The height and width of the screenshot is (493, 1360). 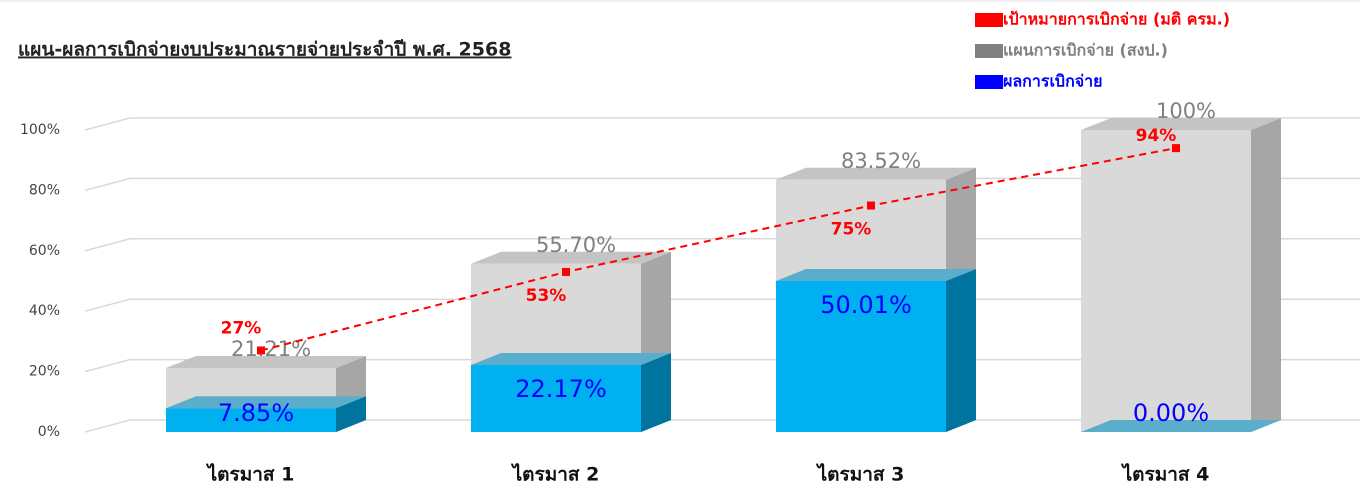 What do you see at coordinates (576, 245) in the screenshot?
I see `plan-label: 55.70%` at bounding box center [576, 245].